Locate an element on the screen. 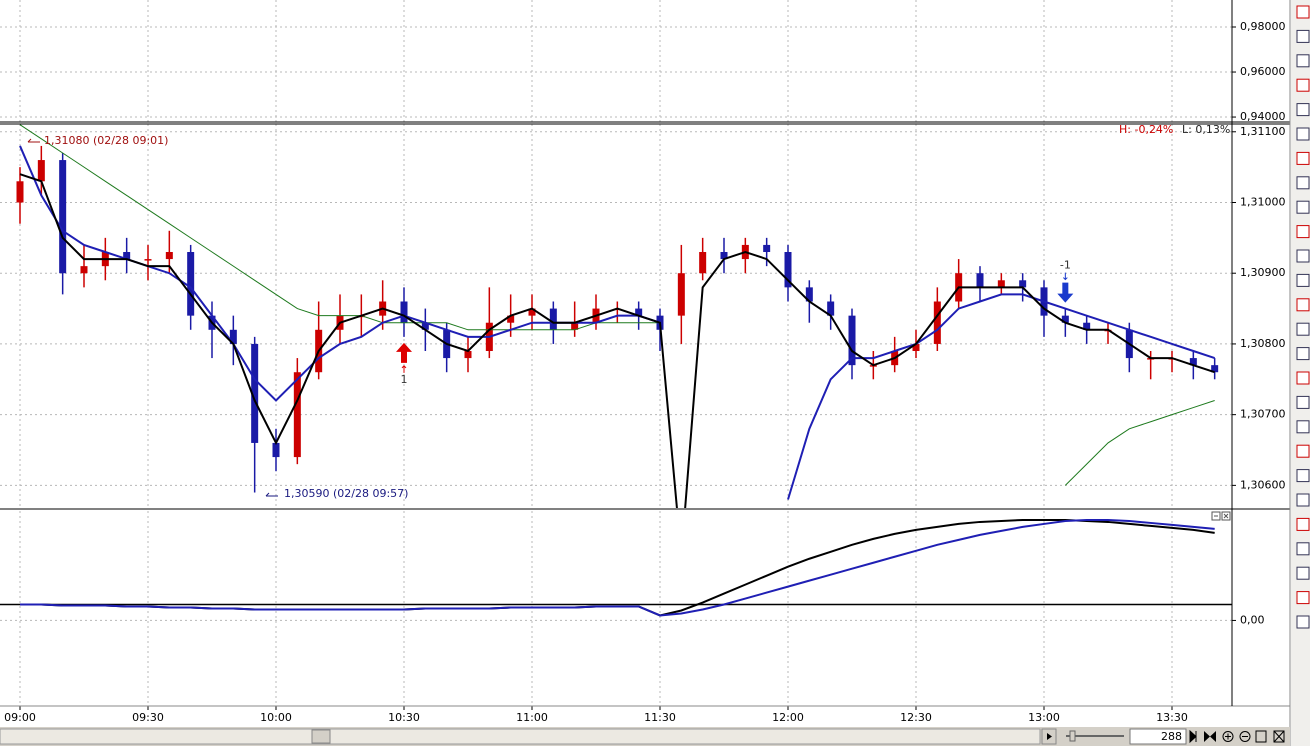 This screenshot has height=746, width=1310. x-tick-label: 11:30 is located at coordinates (660, 717).